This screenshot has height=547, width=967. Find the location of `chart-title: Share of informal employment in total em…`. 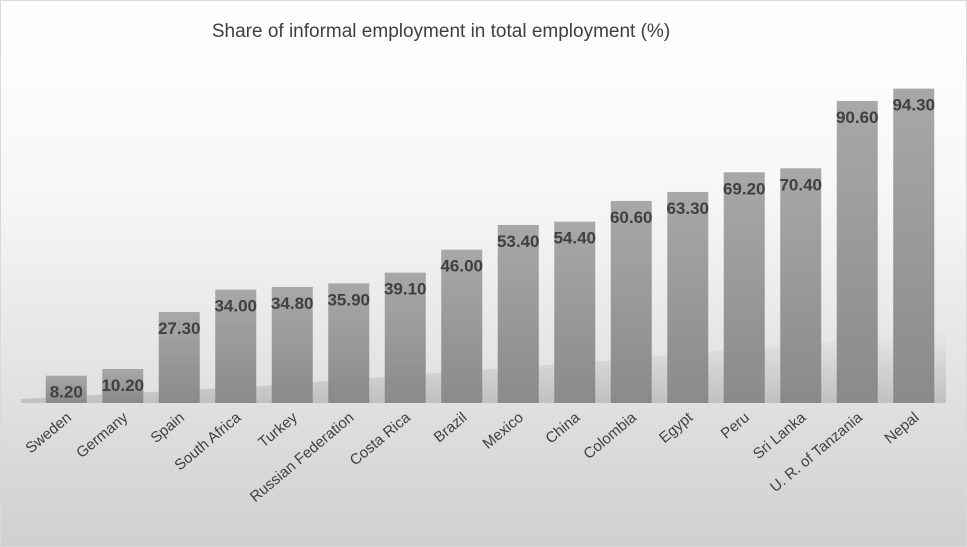

chart-title: Share of informal employment in total em… is located at coordinates (441, 31).